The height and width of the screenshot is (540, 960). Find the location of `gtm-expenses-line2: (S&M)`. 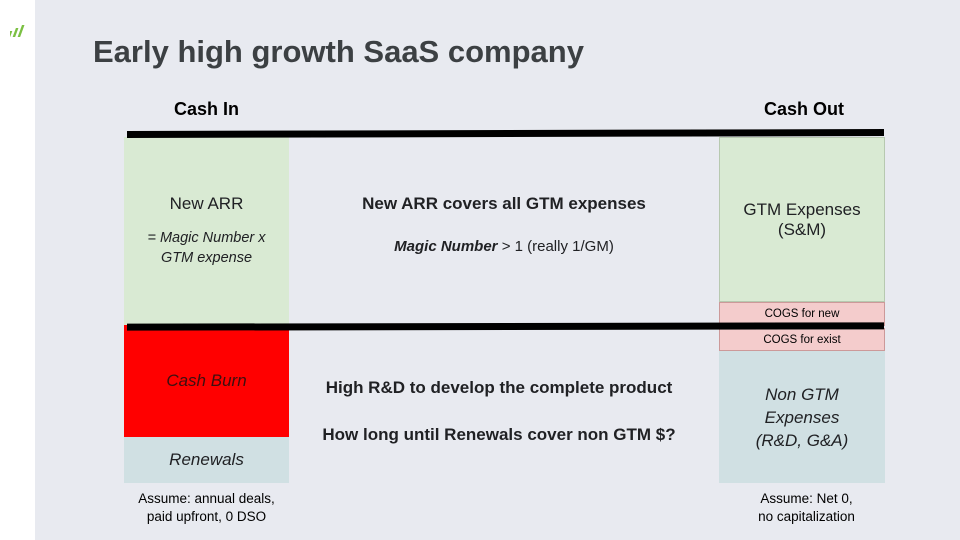

gtm-expenses-line2: (S&M) is located at coordinates (802, 229).